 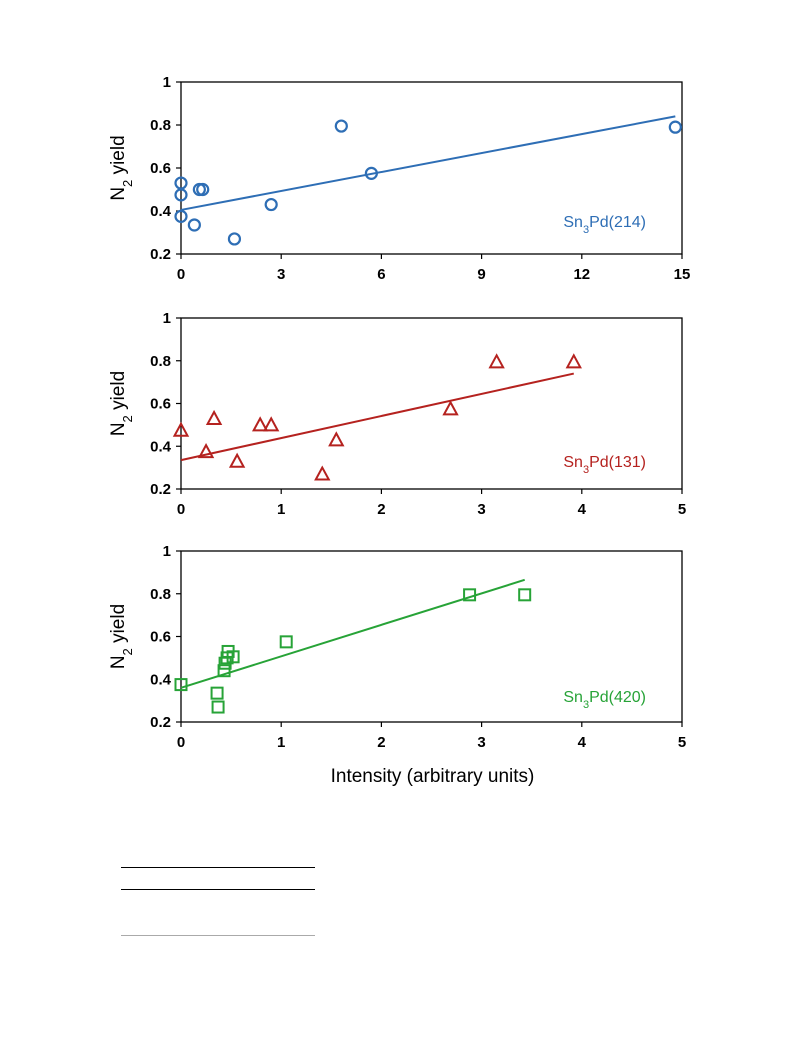 I want to click on chart-panel-1: 0 3 6 9 12 15 0.2 0.4 0.6 0.8 1 N2 yield Sn3Pd(214), so click(x=399, y=178).